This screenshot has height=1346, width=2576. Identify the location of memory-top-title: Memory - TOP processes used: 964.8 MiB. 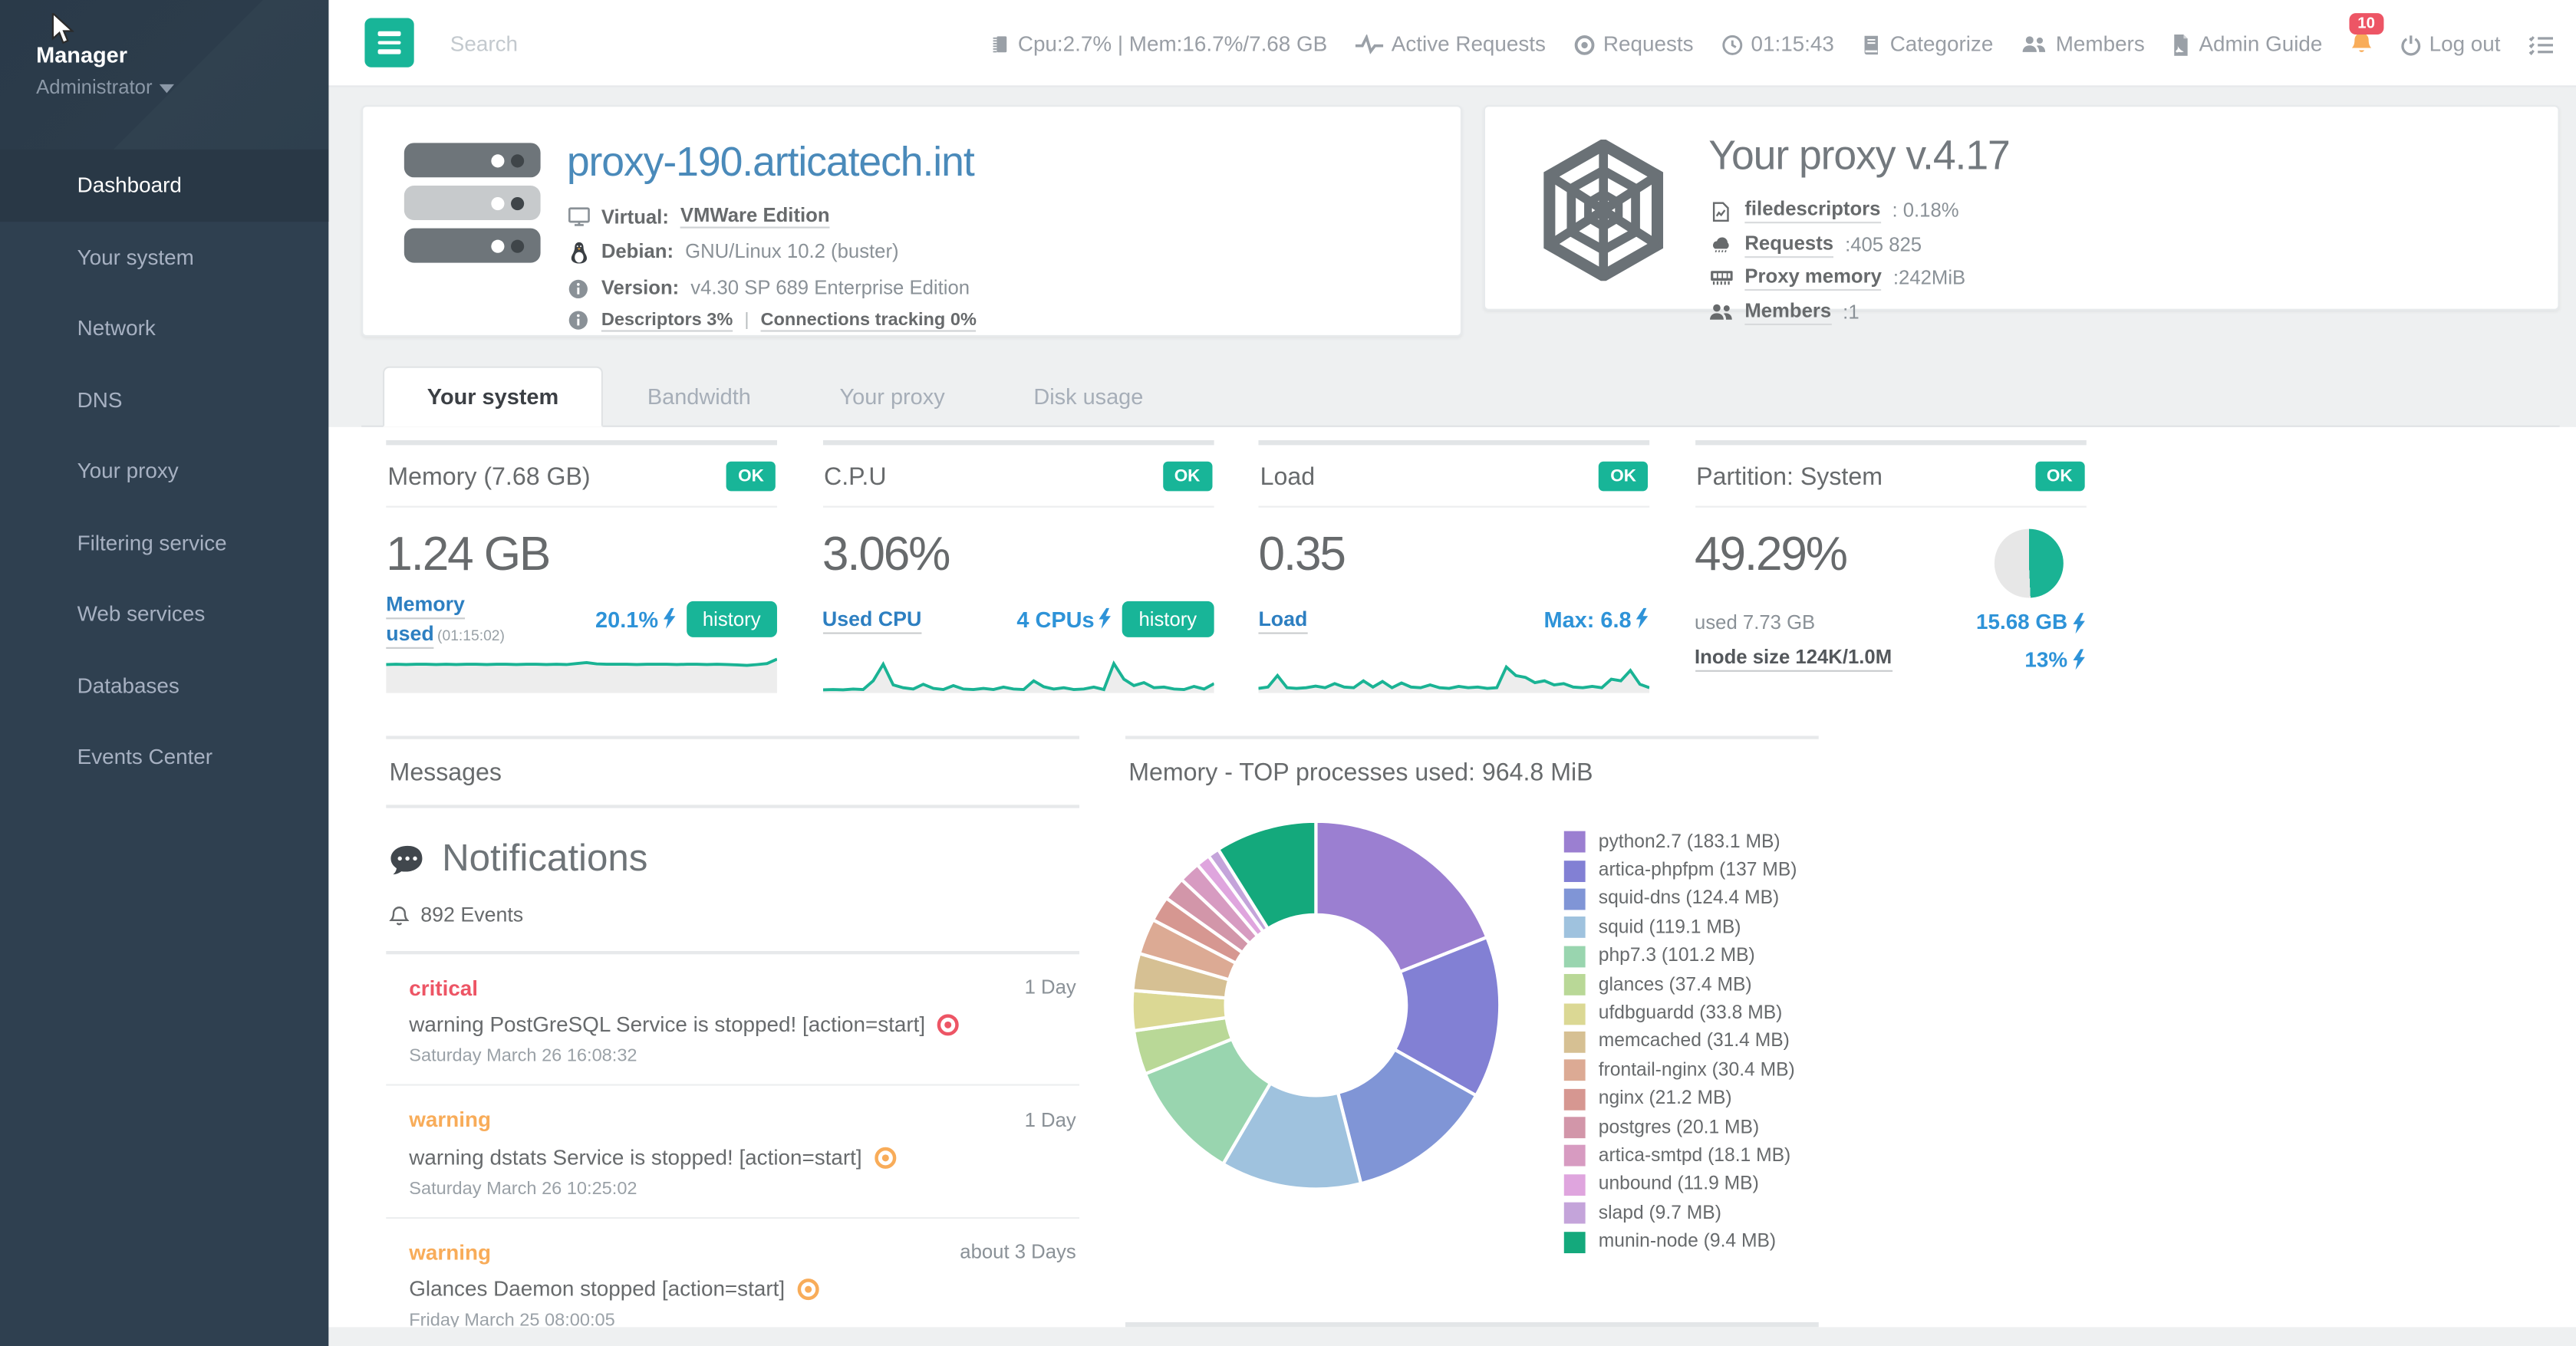
(1472, 770).